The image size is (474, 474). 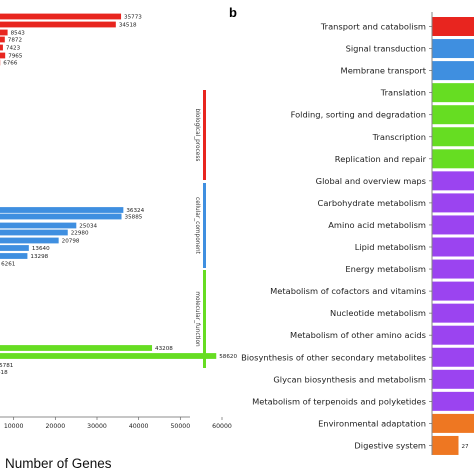 What do you see at coordinates (385, 269) in the screenshot?
I see `kegg-category-label-11: Energy metabolism` at bounding box center [385, 269].